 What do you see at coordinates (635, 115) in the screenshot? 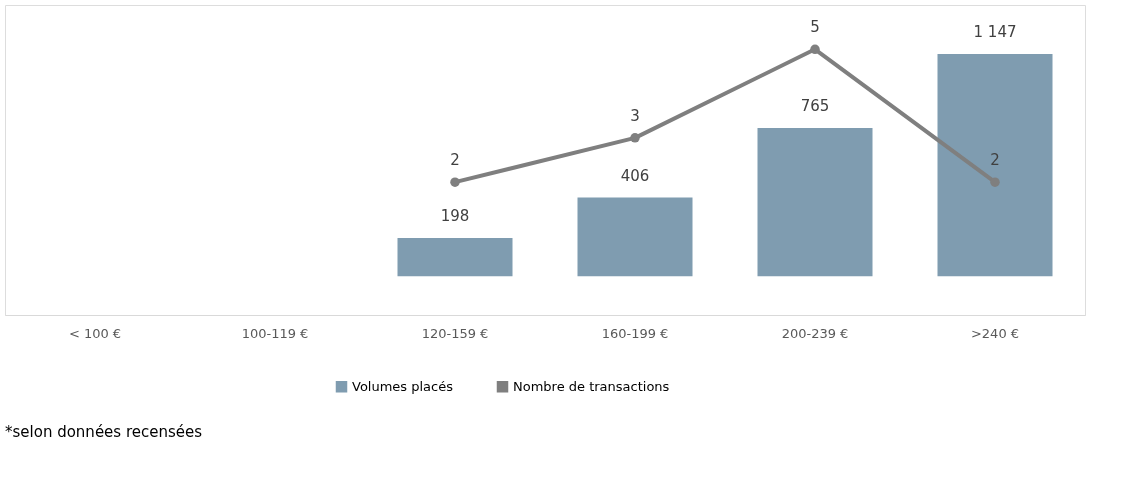
I see `data-label: 3` at bounding box center [635, 115].